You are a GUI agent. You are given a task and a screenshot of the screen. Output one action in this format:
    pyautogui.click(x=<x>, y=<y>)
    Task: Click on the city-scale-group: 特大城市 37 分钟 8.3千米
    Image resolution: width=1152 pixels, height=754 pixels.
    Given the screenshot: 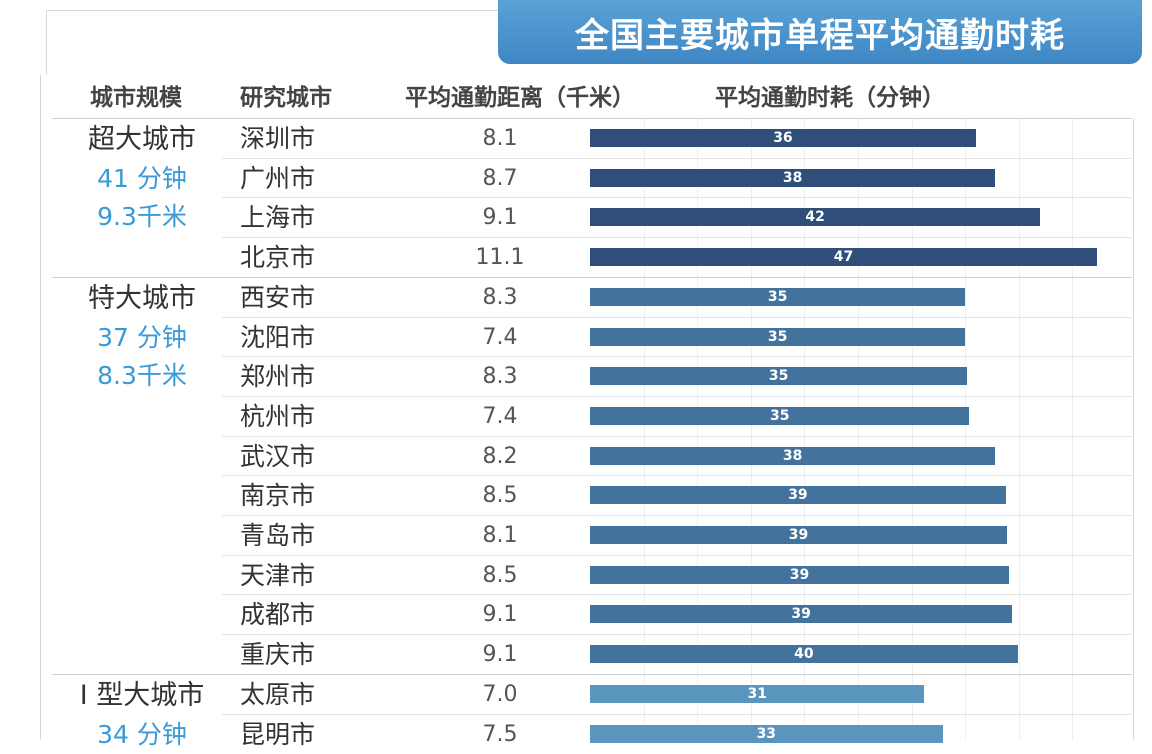 What is the action you would take?
    pyautogui.click(x=142, y=337)
    